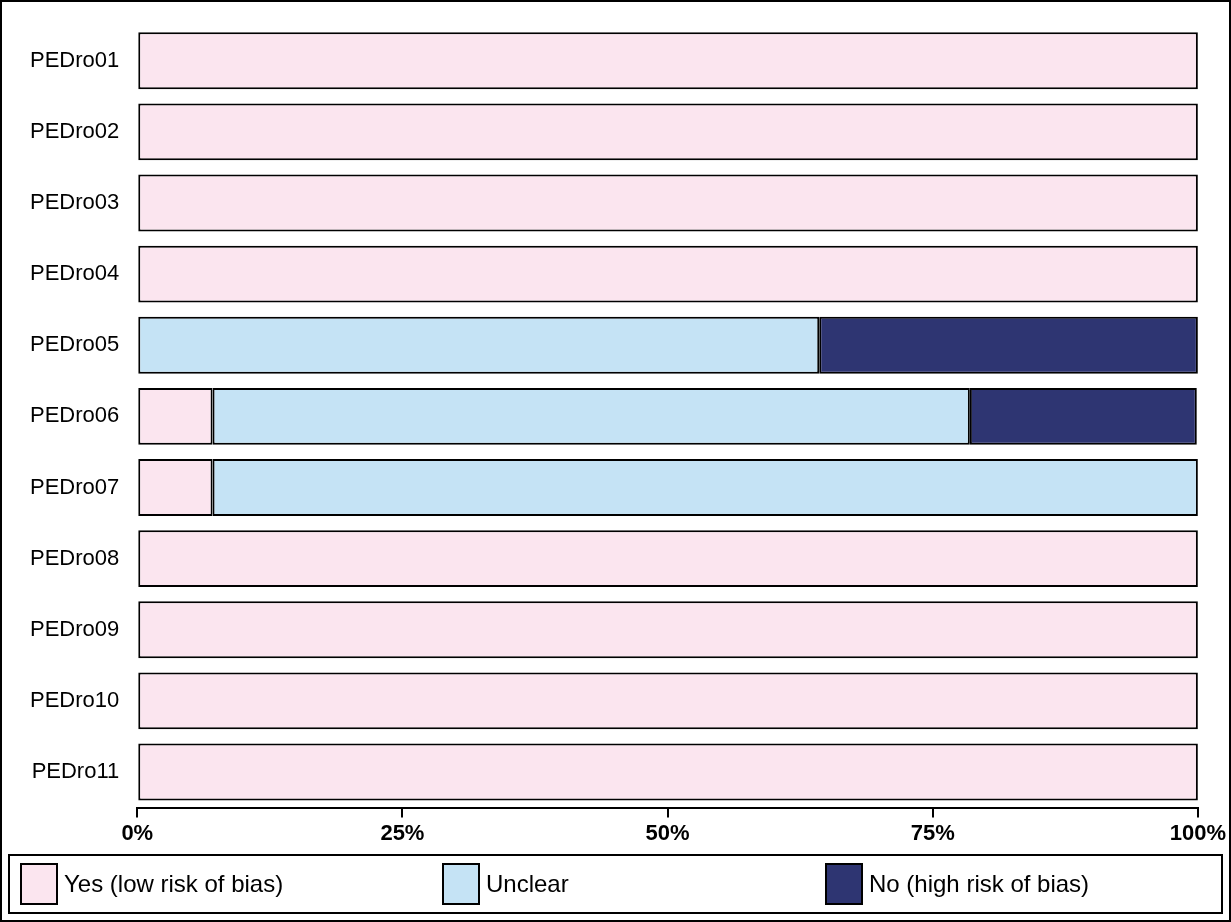 The height and width of the screenshot is (922, 1231). Describe the element at coordinates (74, 59) in the screenshot. I see `y-tick-label: PEDro01` at that location.